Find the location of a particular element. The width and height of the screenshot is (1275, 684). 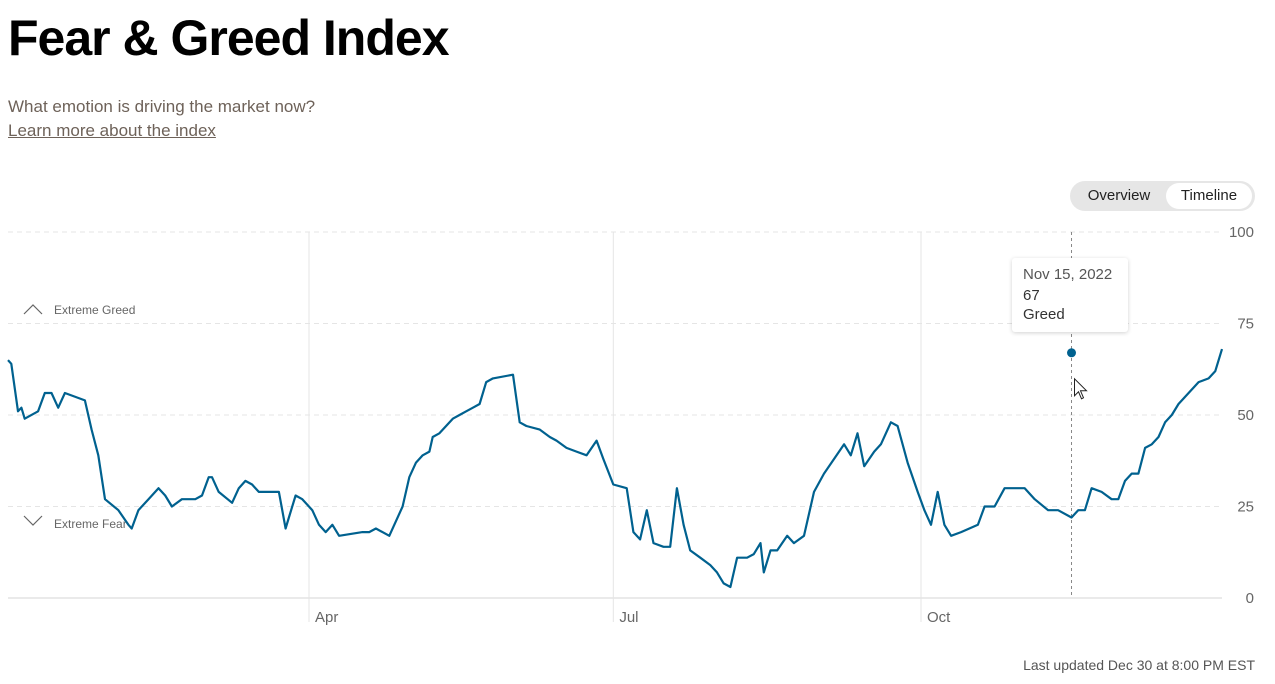

tooltip-date: Nov 15, 2022 is located at coordinates (1068, 274).